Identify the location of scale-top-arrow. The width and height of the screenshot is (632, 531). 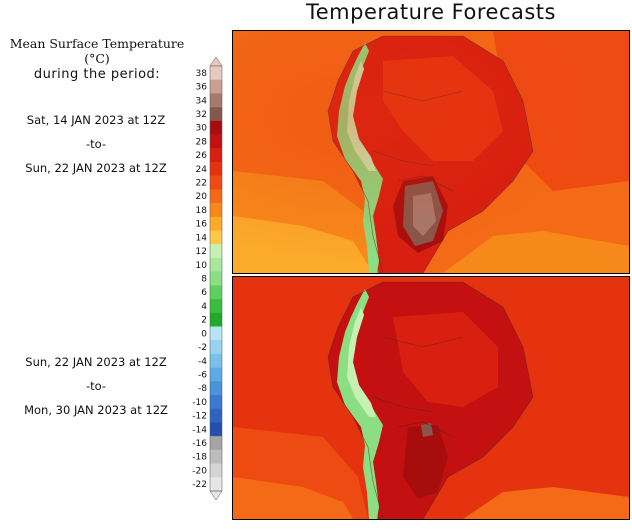
(216, 61).